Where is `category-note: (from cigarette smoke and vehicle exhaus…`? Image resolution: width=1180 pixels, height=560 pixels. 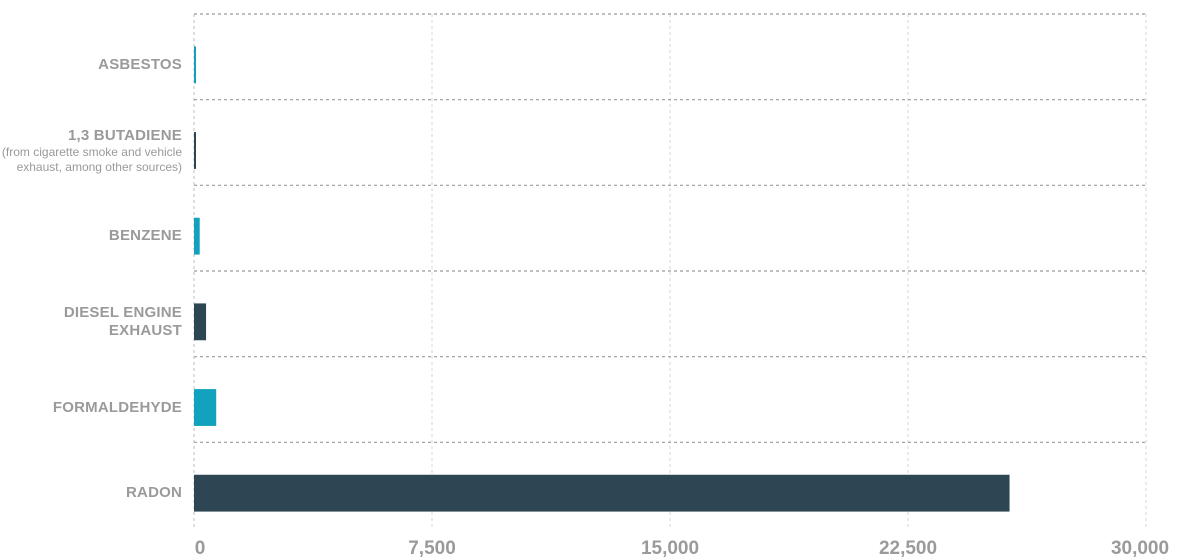 category-note: (from cigarette smoke and vehicle exhaus… is located at coordinates (91, 159).